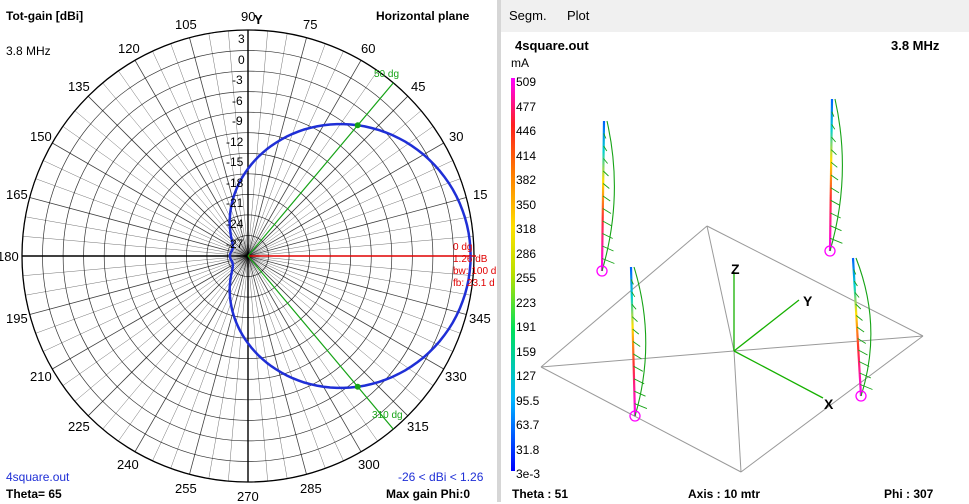 This screenshot has width=969, height=504. Describe the element at coordinates (915, 45) in the screenshot. I see `view-frequency: 3.8 MHz` at that location.